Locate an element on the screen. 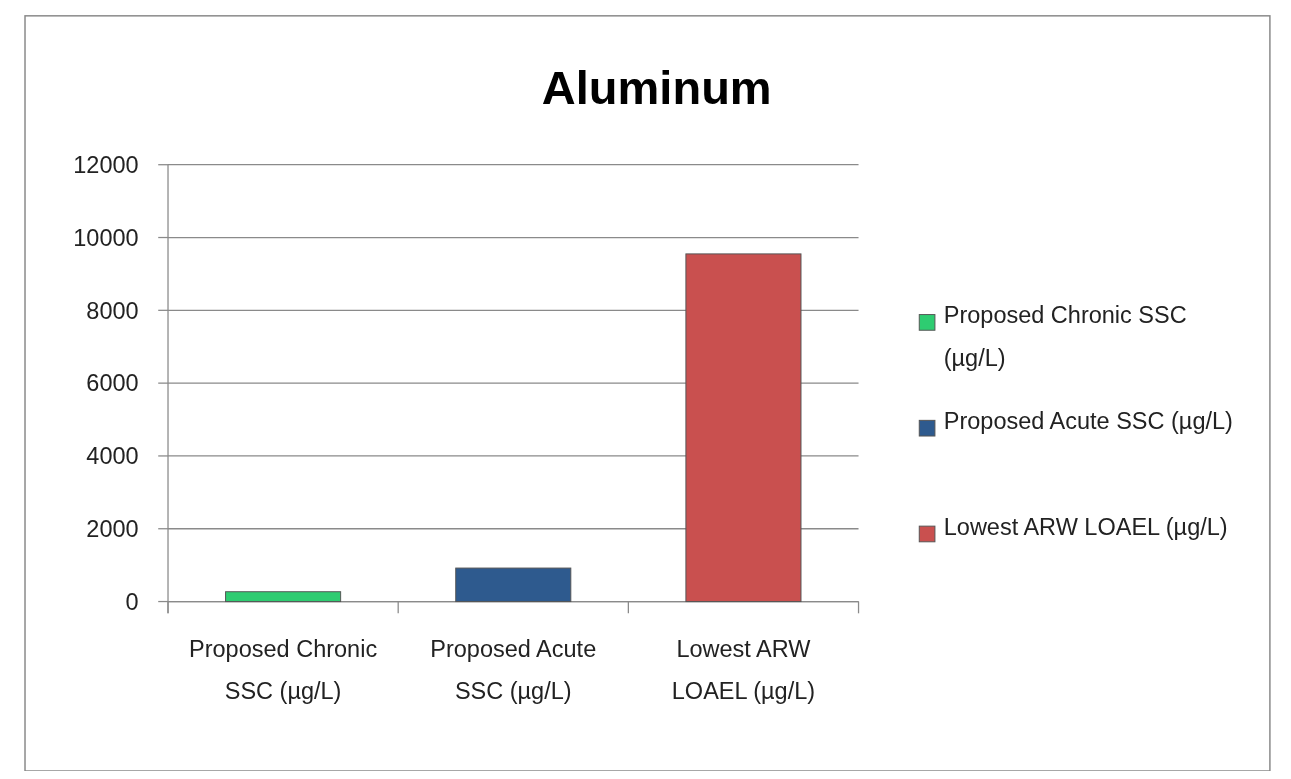 This screenshot has height=779, width=1291. legend-label: Proposed Acute SSC (µg/L) is located at coordinates (1088, 421).